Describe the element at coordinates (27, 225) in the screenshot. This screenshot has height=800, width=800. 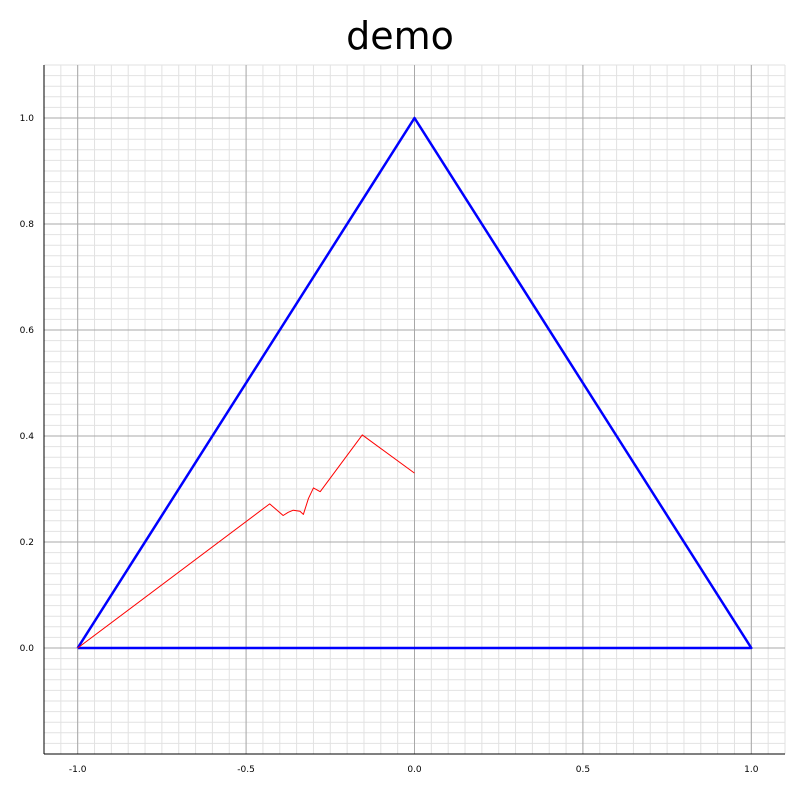
I see `y-tick-label: 0.8` at that location.